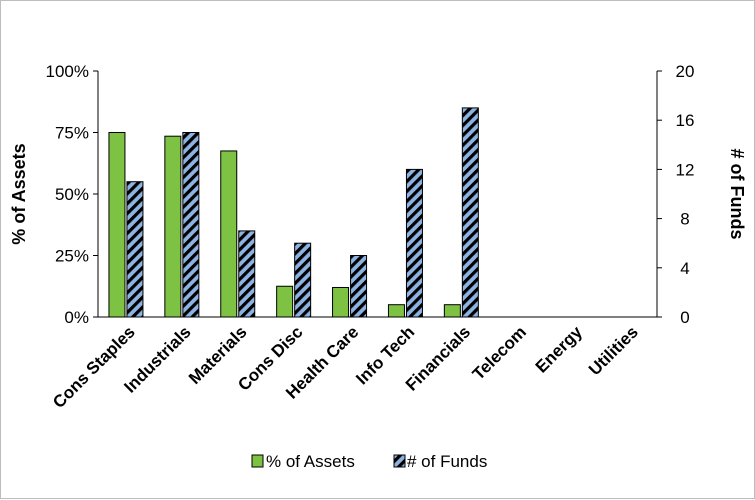  Describe the element at coordinates (685, 71) in the screenshot. I see `right-tick-label: 20` at that location.